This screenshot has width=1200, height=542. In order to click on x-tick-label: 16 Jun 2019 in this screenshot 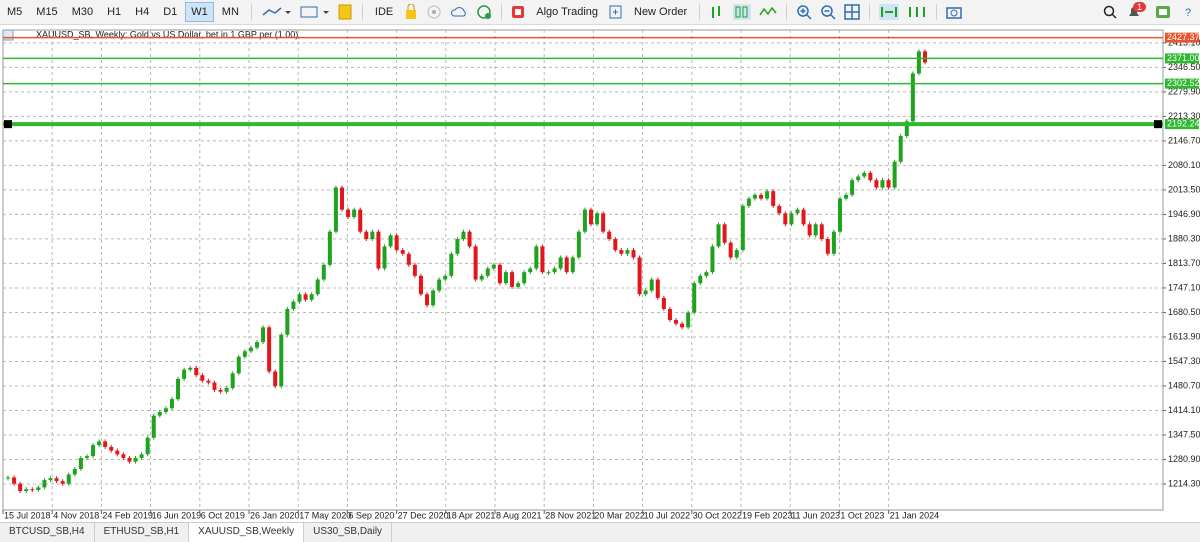, I will do `click(177, 515)`.